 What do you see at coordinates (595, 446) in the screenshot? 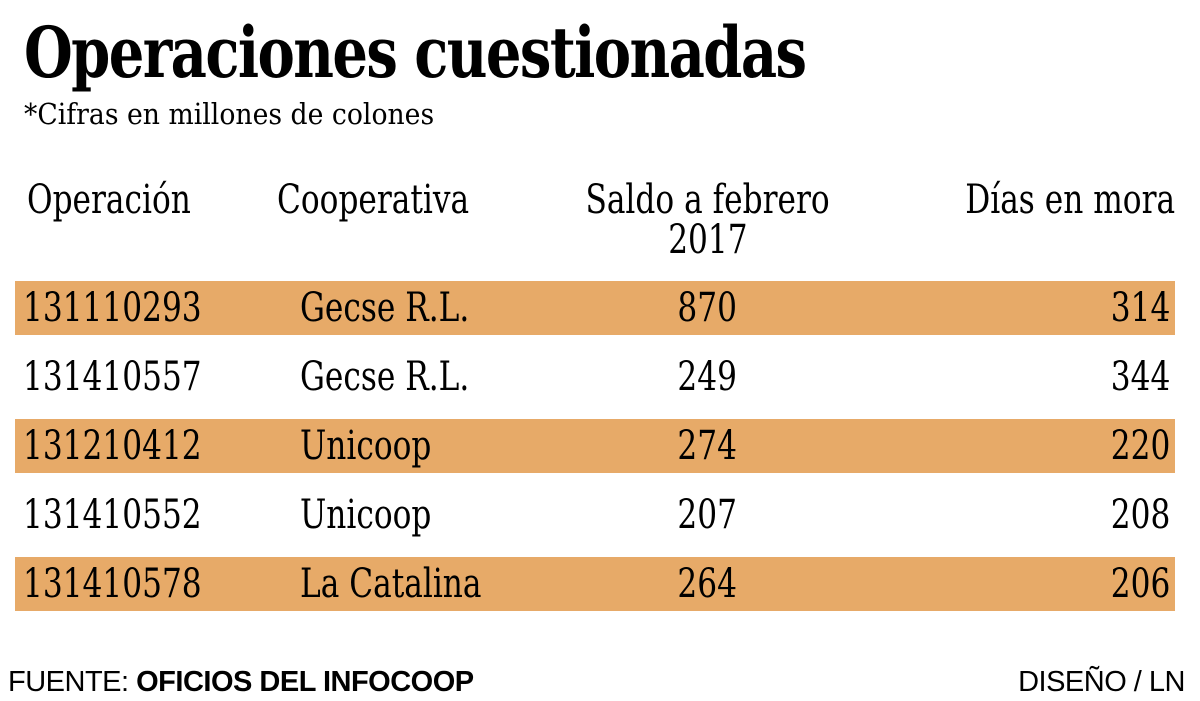
I see `table-row: 131210412 Unicoop 274 220` at bounding box center [595, 446].